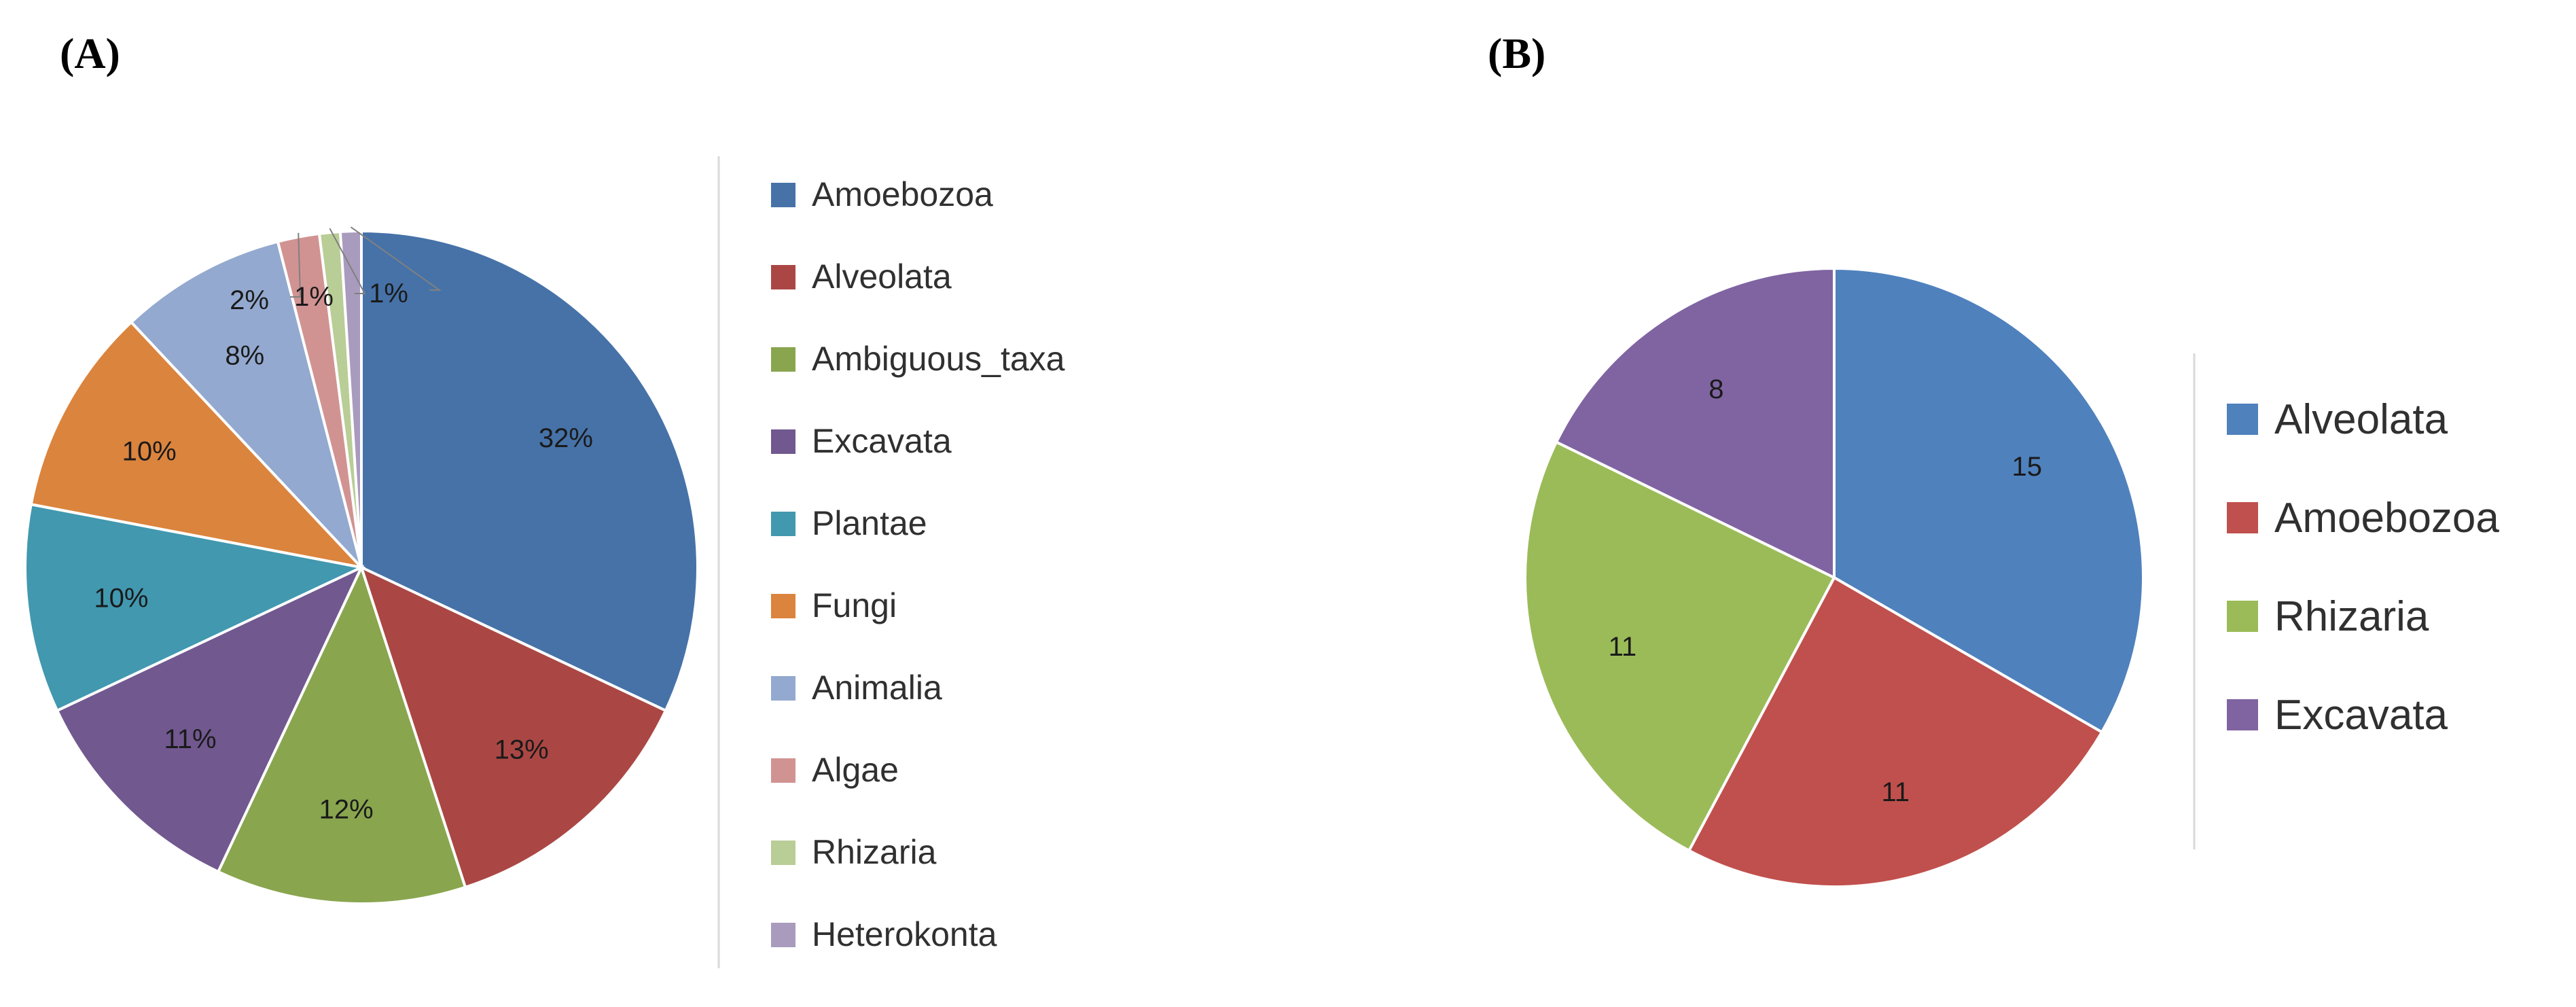 The image size is (2576, 1007). I want to click on legend-b-label-amoebozoa: Amoebozoa, so click(2386, 518).